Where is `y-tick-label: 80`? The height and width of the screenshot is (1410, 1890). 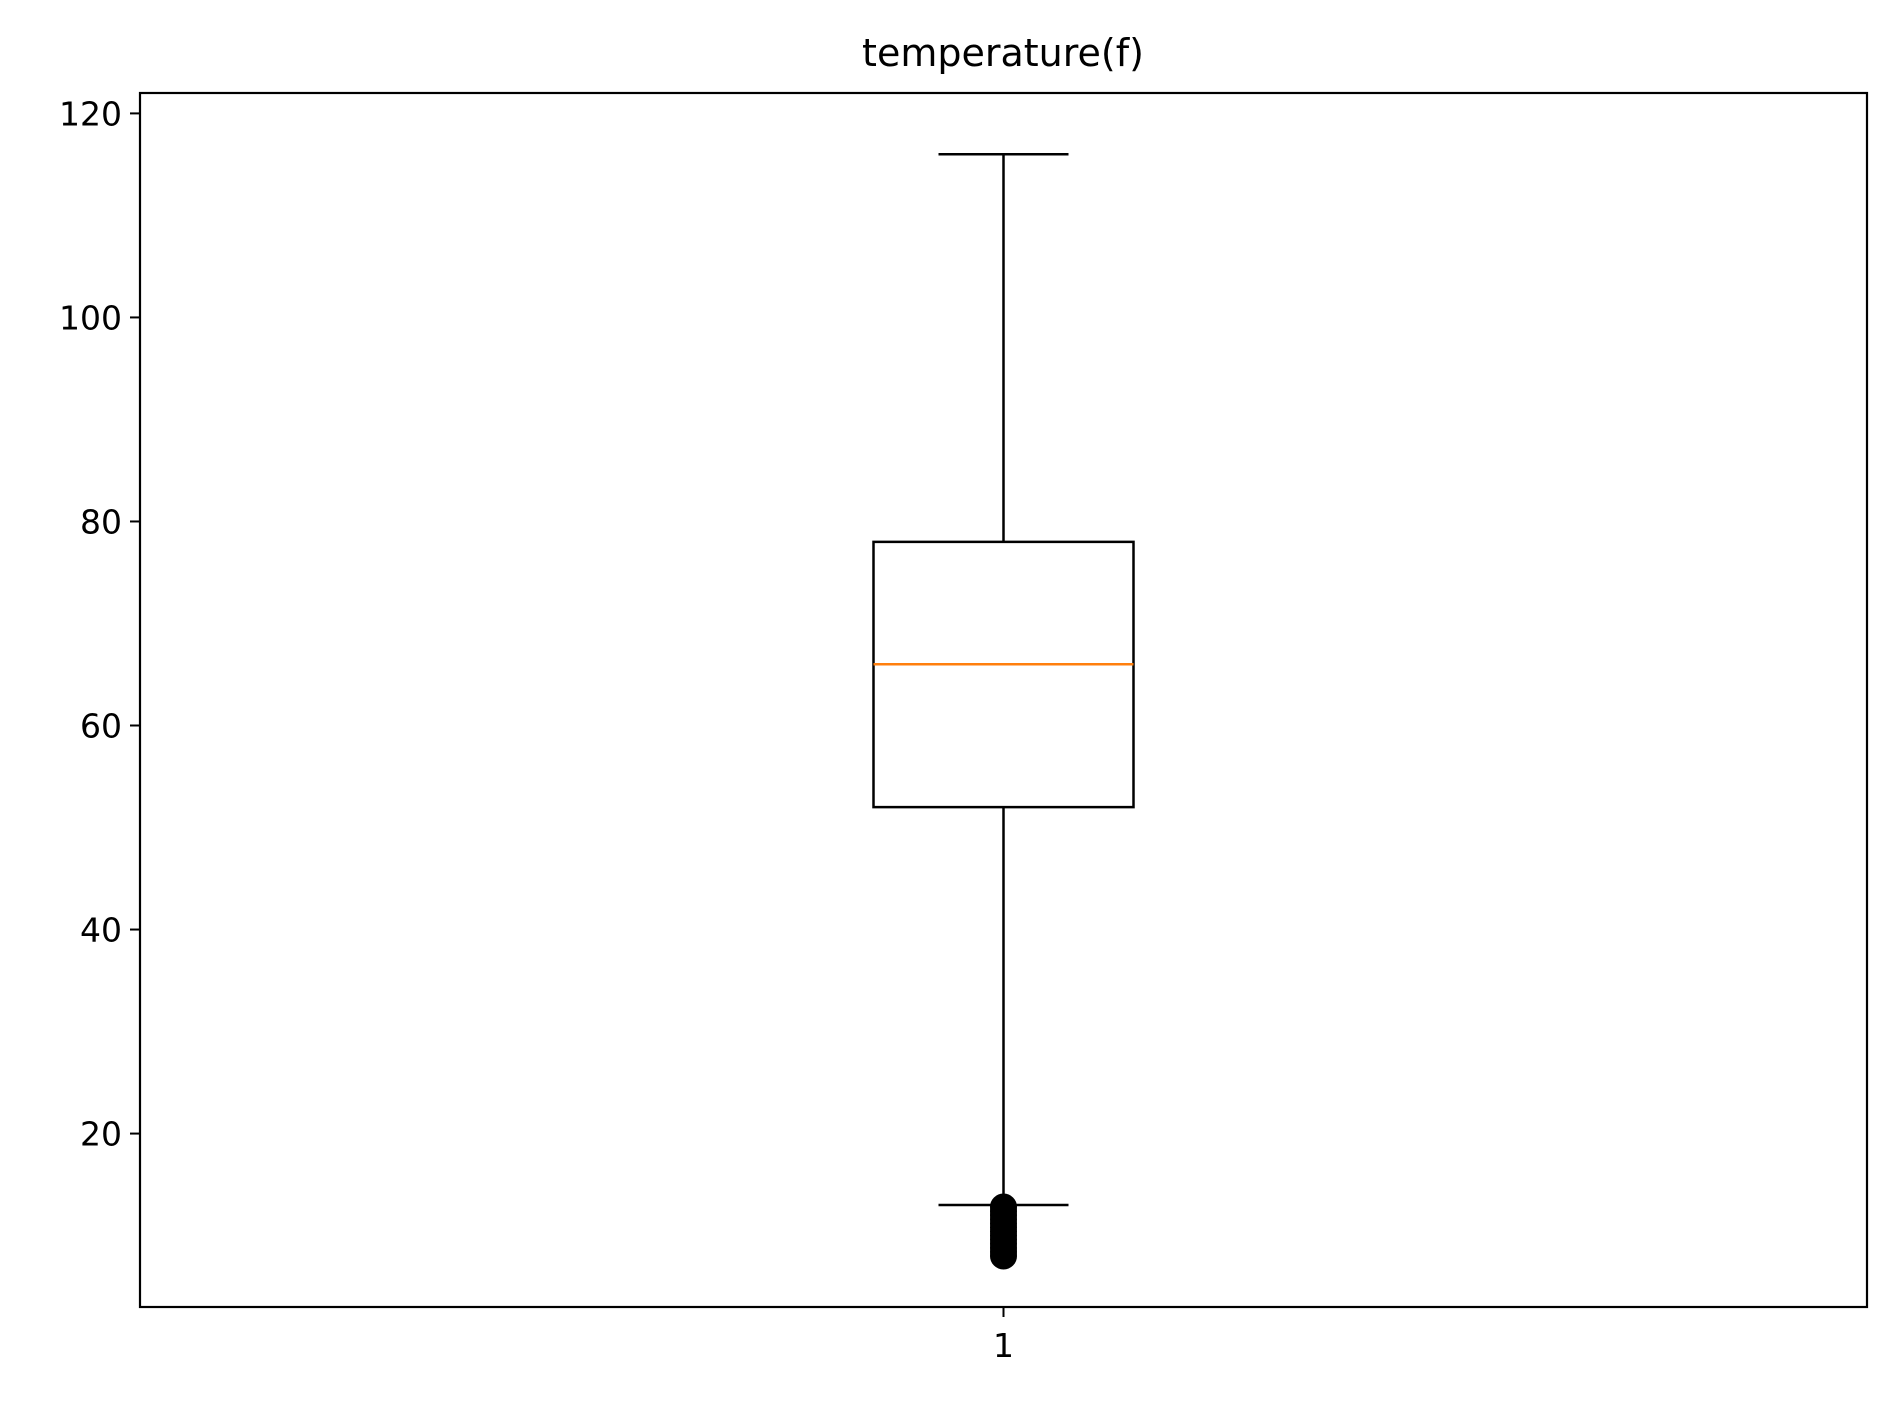
y-tick-label: 80 is located at coordinates (101, 521).